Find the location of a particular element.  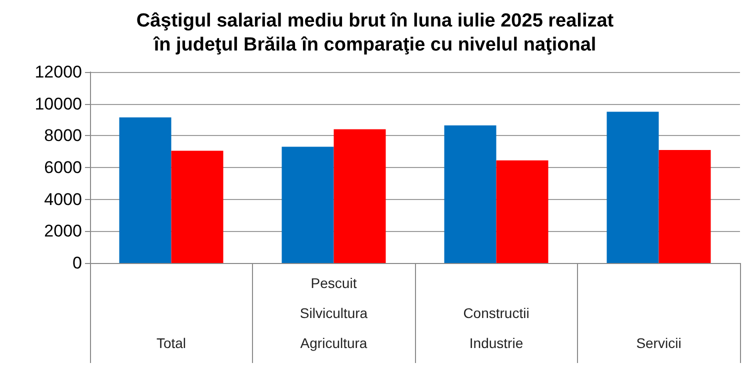

y-tick-label: 6000 is located at coordinates (63, 167).